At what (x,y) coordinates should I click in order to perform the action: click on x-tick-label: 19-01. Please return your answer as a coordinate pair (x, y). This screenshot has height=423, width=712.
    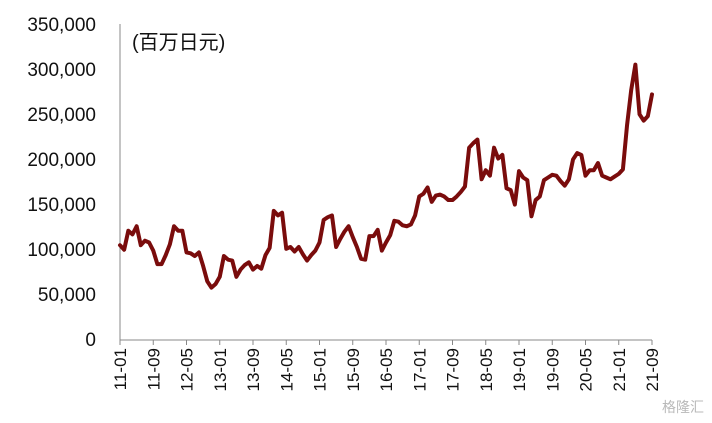
    Looking at the image, I should click on (519, 369).